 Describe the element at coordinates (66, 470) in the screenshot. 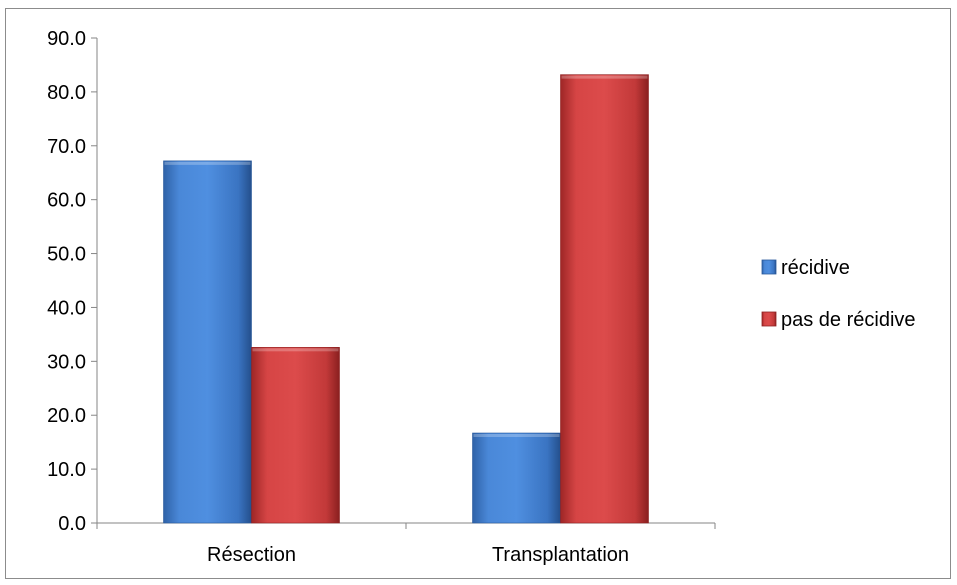

I see `y-tick-label: 10.0` at that location.